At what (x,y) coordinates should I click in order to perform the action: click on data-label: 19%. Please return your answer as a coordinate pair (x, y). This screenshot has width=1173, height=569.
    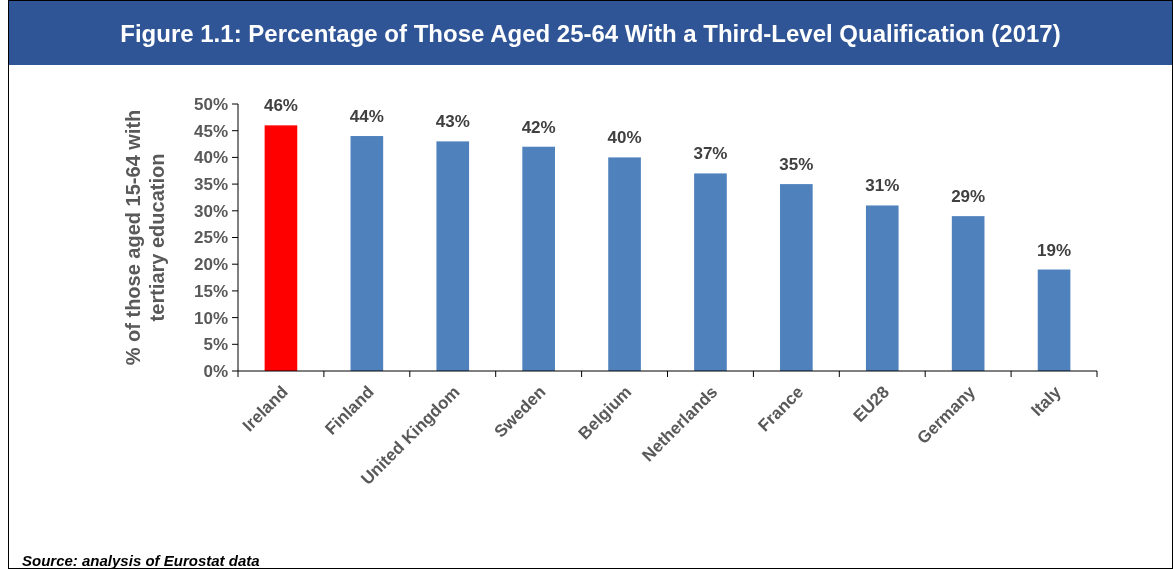
    Looking at the image, I should click on (1054, 250).